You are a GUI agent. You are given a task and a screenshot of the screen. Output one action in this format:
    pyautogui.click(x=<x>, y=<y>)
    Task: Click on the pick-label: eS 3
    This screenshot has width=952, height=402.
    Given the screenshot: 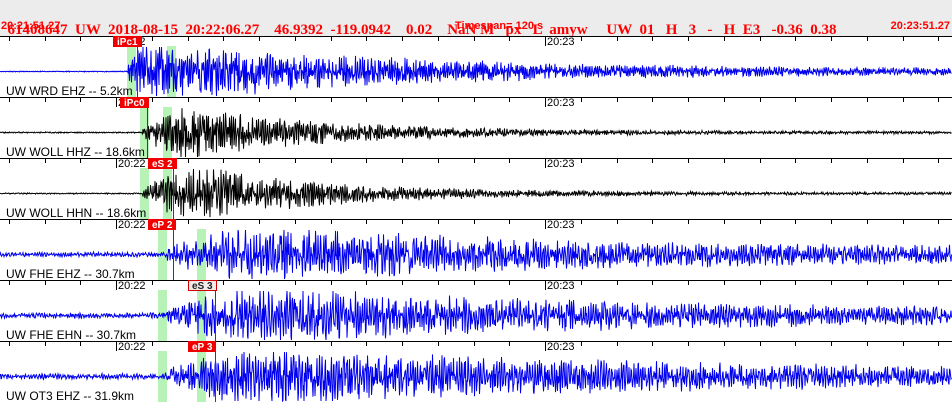 What is the action you would take?
    pyautogui.click(x=202, y=286)
    